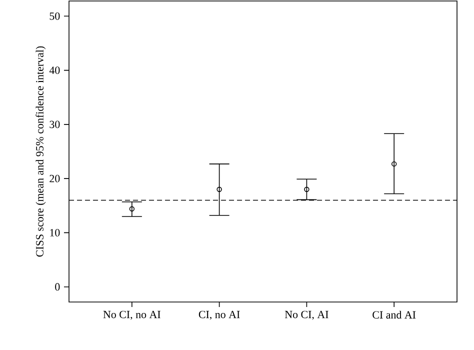 The image size is (474, 350). Describe the element at coordinates (131, 315) in the screenshot. I see `x-tick-label: No CI, no AI` at that location.